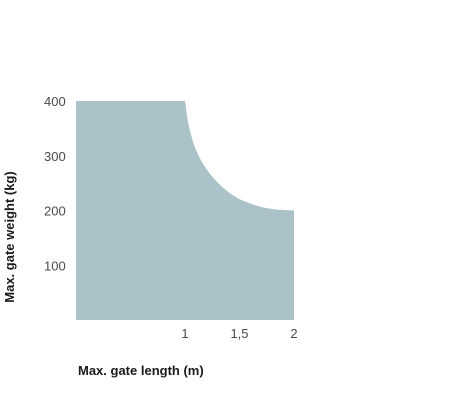 Image resolution: width=454 pixels, height=401 pixels. I want to click on y-tick-label: 300, so click(55, 156).